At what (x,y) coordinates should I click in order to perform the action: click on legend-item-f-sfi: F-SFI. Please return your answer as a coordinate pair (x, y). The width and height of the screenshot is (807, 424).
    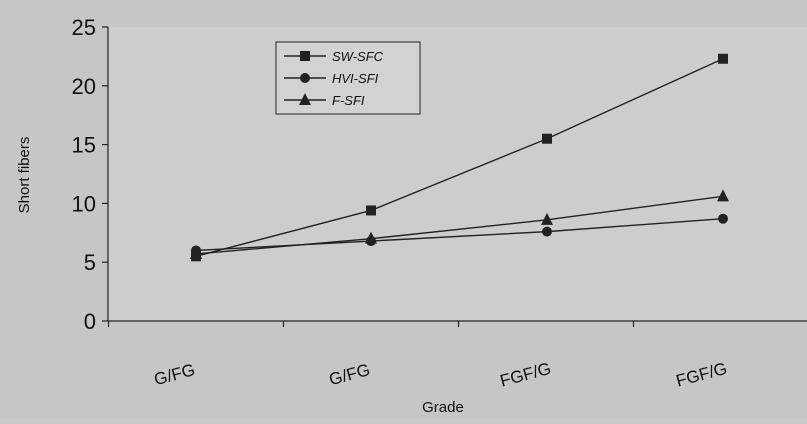
    Looking at the image, I should click on (324, 100).